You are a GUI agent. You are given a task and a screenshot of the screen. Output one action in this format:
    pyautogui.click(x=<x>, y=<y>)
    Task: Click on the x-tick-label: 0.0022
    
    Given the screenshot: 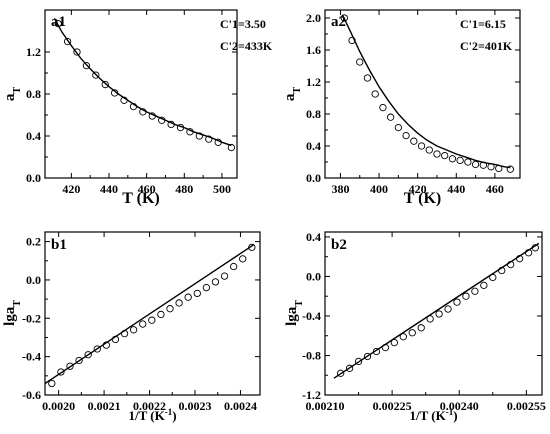 What is the action you would take?
    pyautogui.click(x=149, y=406)
    